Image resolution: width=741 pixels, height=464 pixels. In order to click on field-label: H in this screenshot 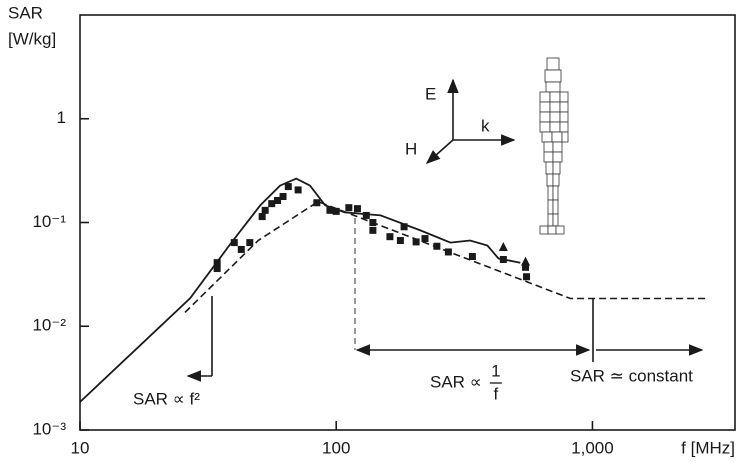, I will do `click(411, 148)`.